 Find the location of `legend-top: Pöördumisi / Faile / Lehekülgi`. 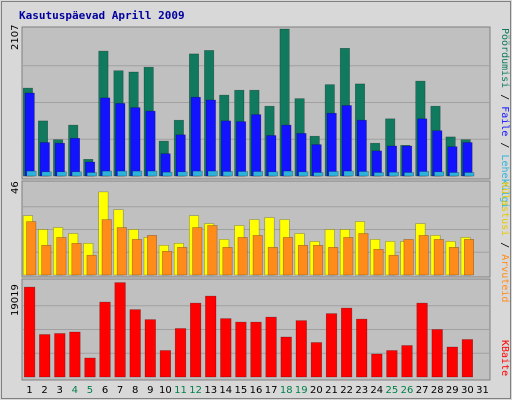

legend-top: Pöördumisi / Faile / Lehekülgi is located at coordinates (504, 118).